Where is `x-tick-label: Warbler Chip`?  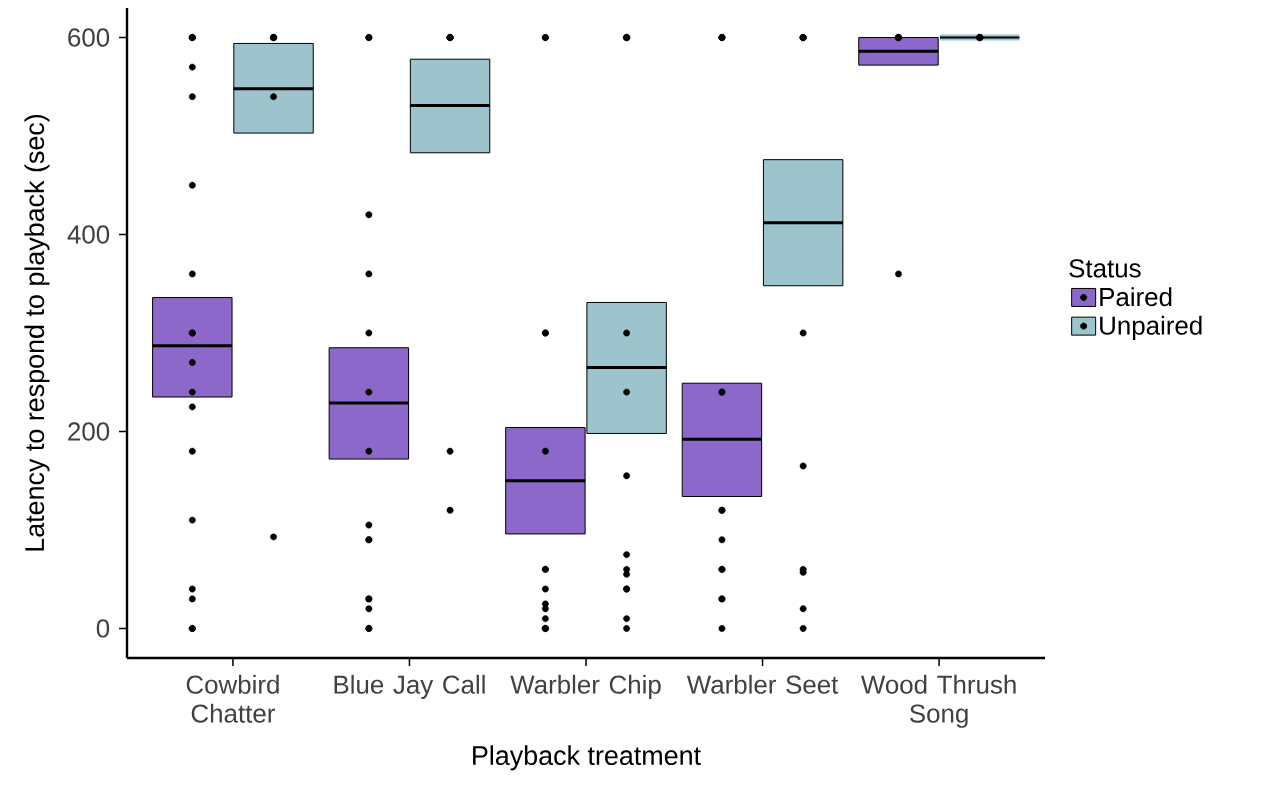 x-tick-label: Warbler Chip is located at coordinates (585, 686).